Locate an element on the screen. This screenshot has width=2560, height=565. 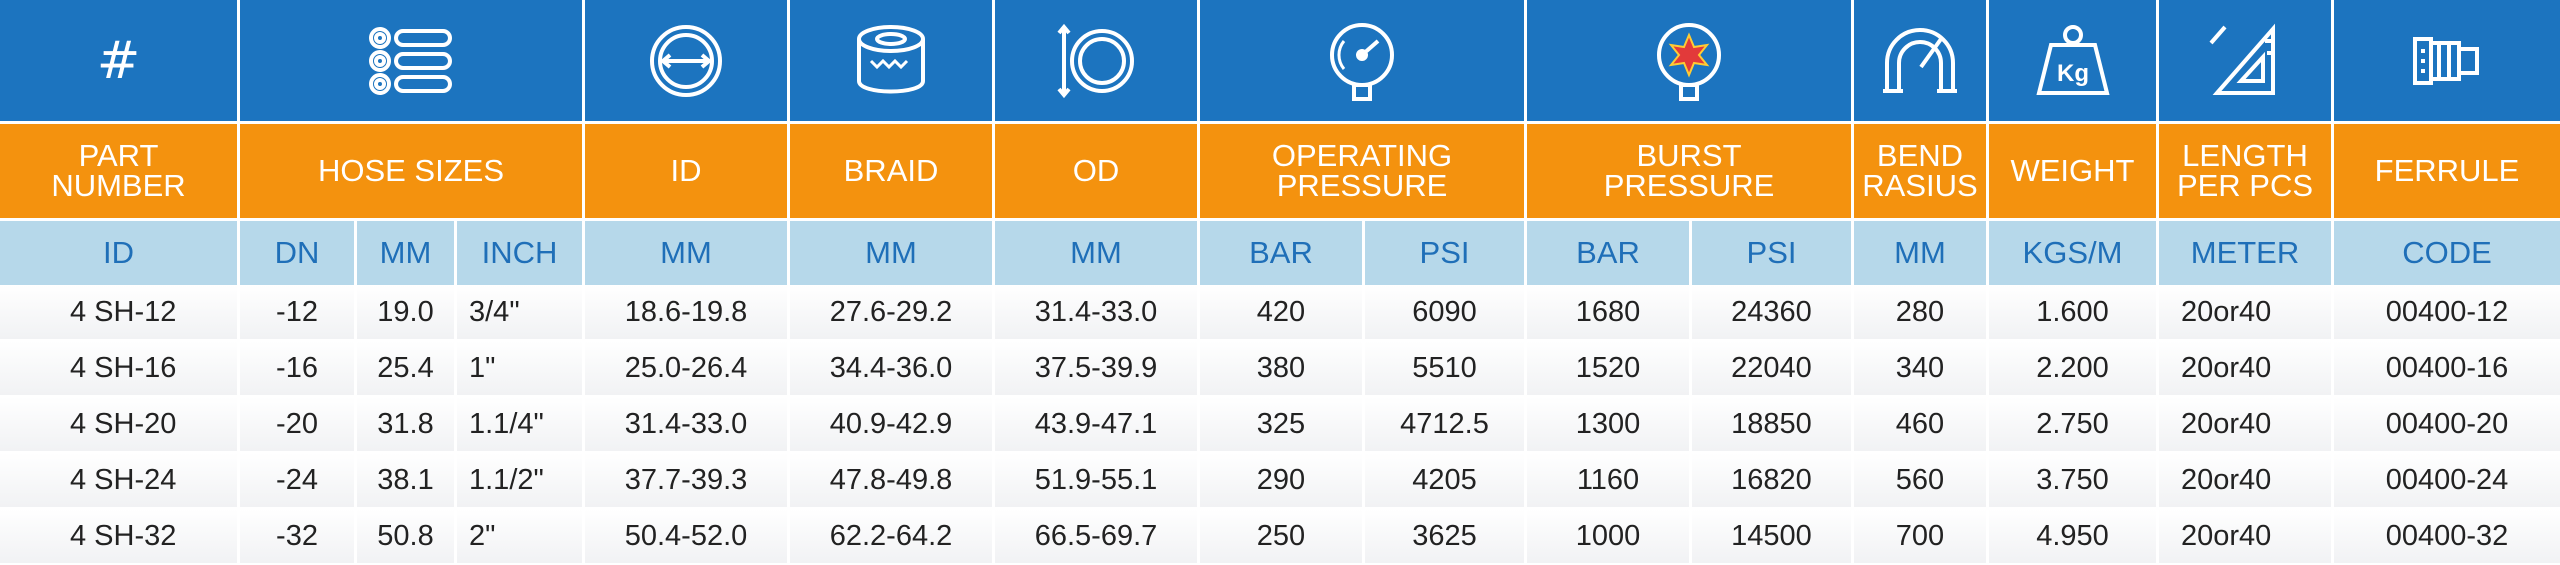
table-cell: 4.950 is located at coordinates (2074, 537).